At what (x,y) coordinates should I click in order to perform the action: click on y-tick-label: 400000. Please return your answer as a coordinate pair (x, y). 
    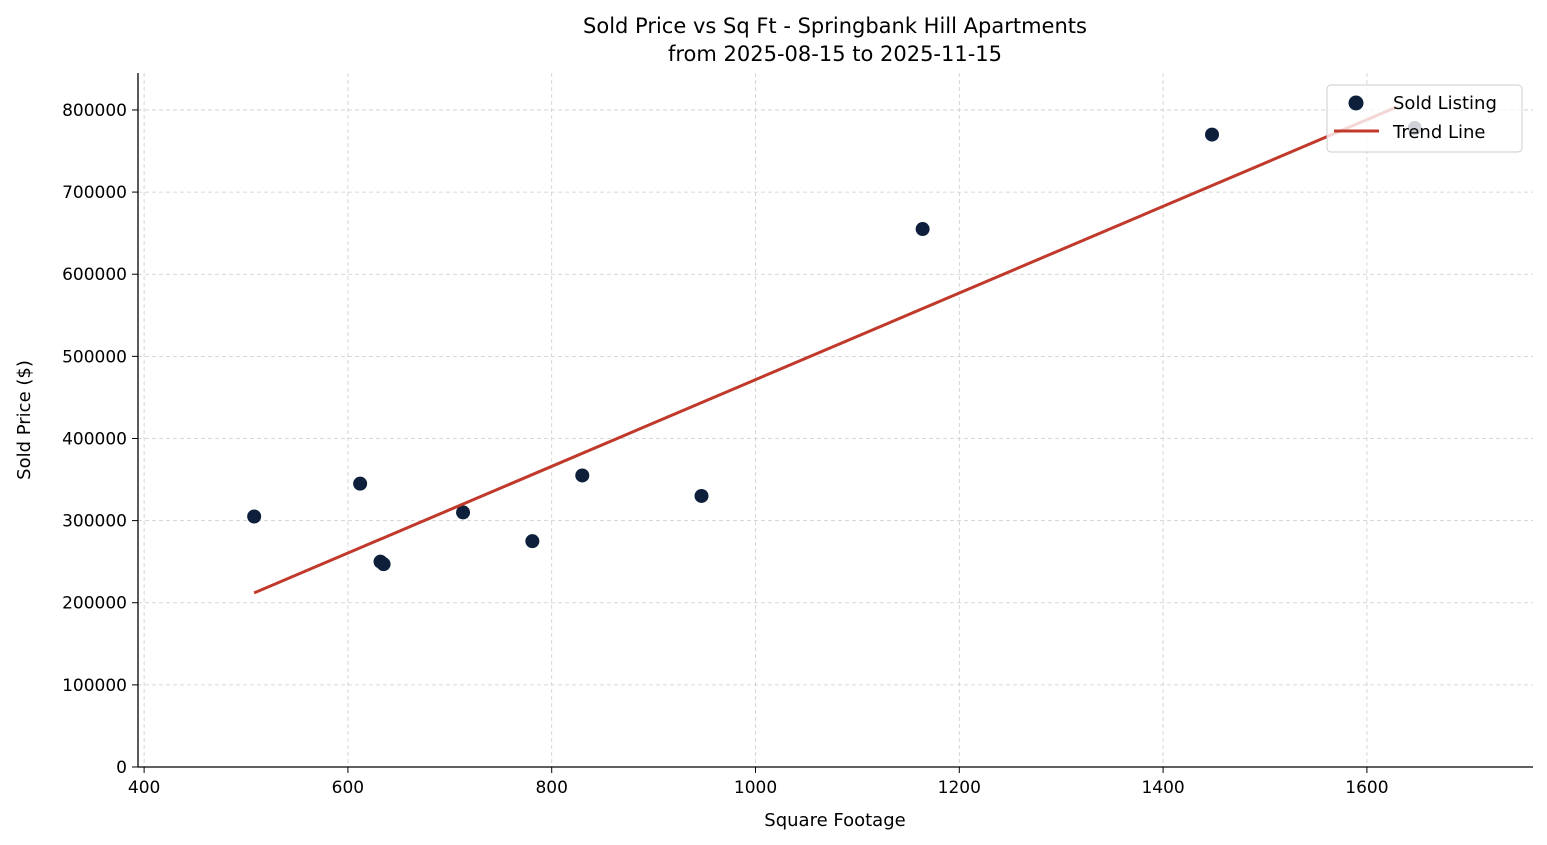
    Looking at the image, I should click on (94, 439).